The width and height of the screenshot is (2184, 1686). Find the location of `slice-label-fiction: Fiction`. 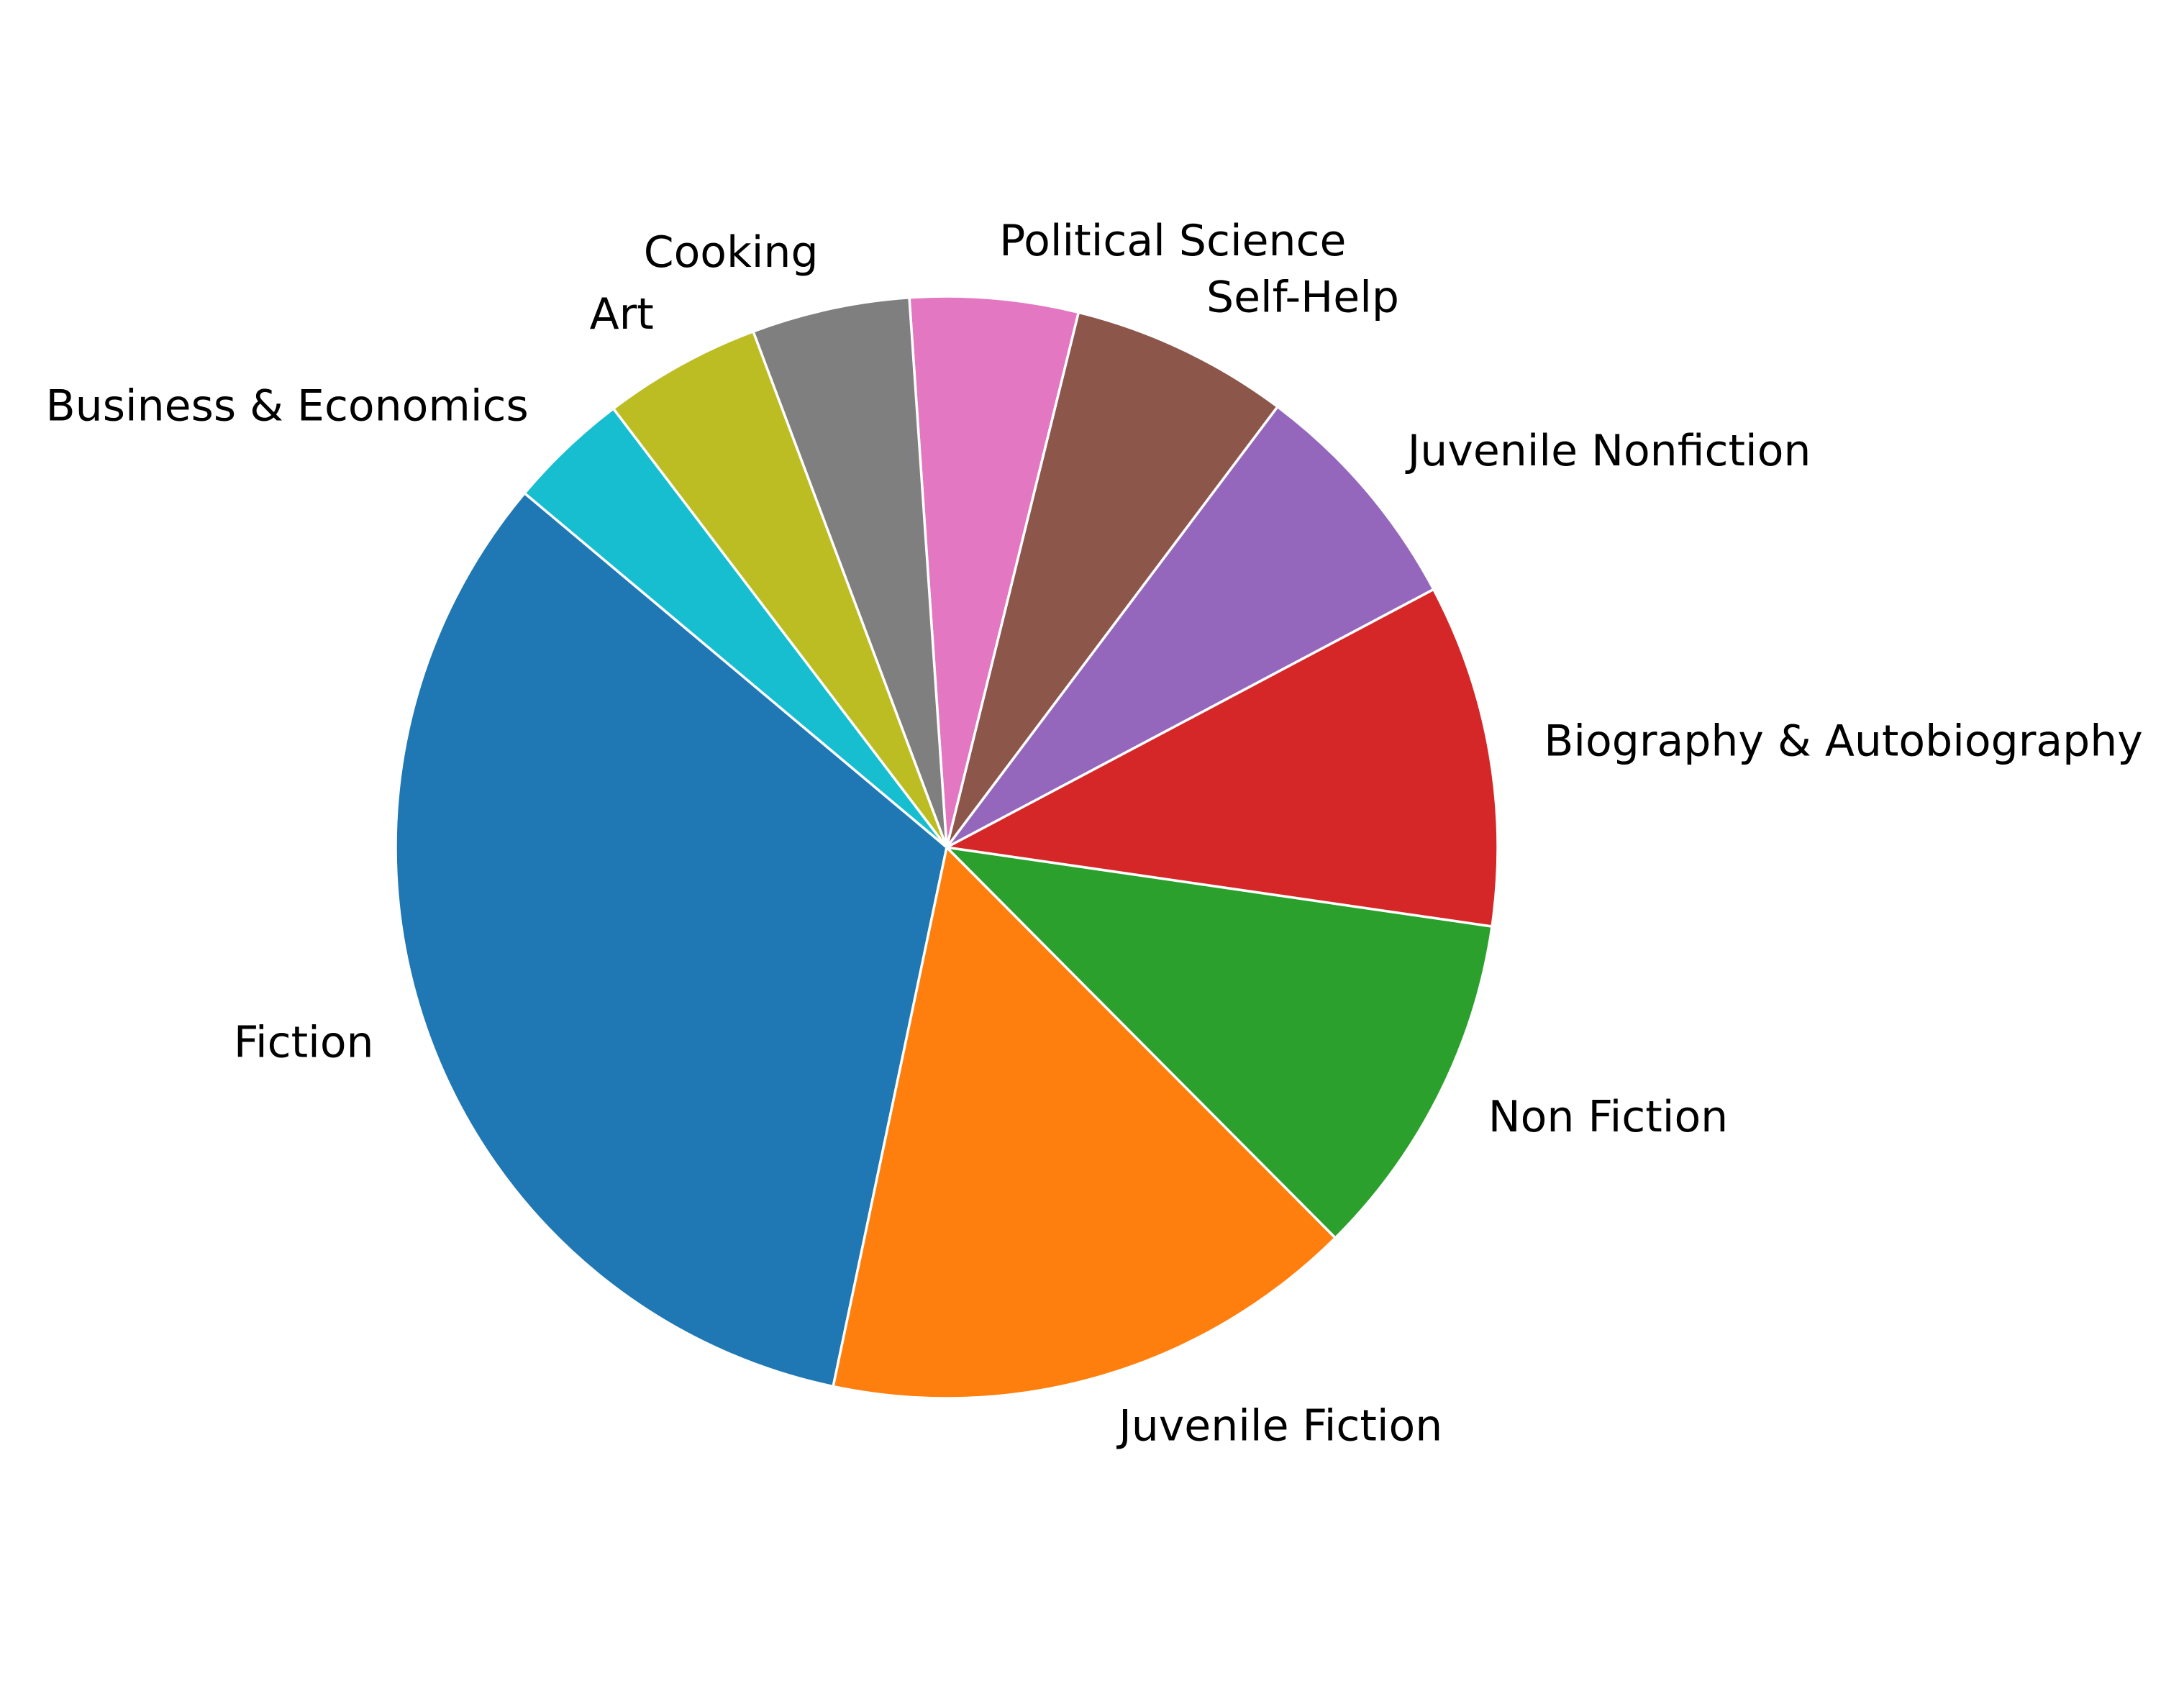

slice-label-fiction: Fiction is located at coordinates (304, 1043).